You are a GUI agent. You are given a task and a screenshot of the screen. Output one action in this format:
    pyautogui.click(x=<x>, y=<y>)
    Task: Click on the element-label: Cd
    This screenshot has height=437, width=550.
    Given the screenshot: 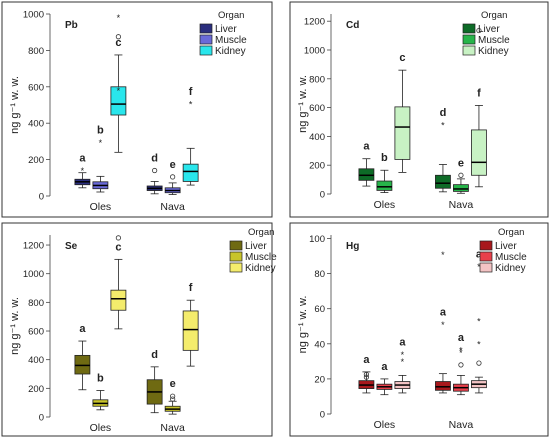 What is the action you would take?
    pyautogui.click(x=352, y=25)
    